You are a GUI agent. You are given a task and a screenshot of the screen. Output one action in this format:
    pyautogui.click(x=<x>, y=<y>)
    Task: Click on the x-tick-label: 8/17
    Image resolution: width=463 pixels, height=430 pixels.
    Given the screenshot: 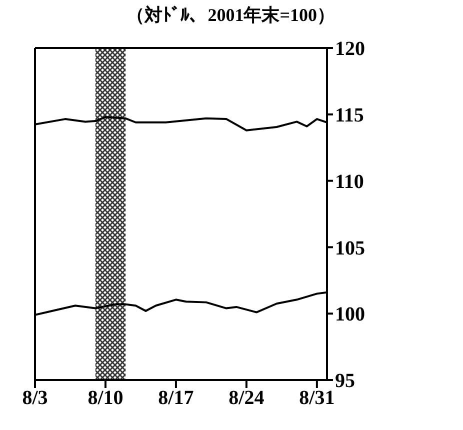 What is the action you would take?
    pyautogui.click(x=176, y=398)
    